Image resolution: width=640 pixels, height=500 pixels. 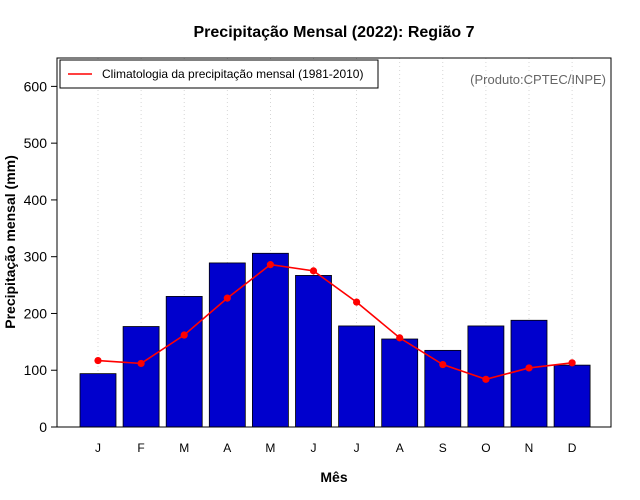 What do you see at coordinates (36, 86) in the screenshot?
I see `y-tick-label: 600` at bounding box center [36, 86].